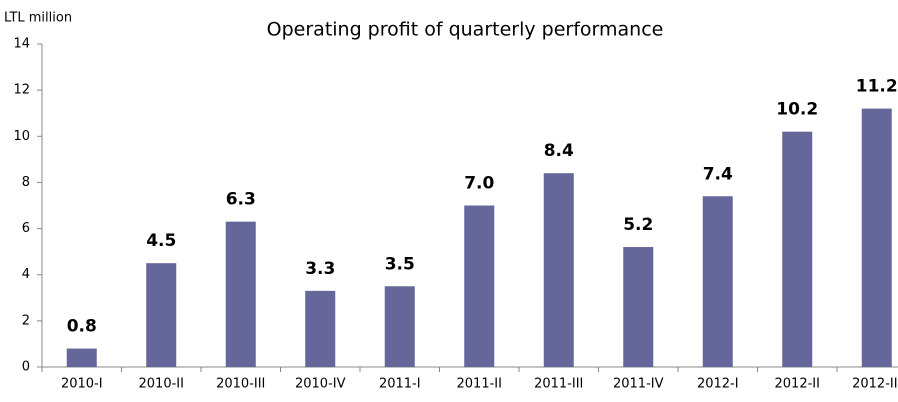 This screenshot has height=402, width=898. Describe the element at coordinates (797, 384) in the screenshot. I see `x-tick-label: 2012-II` at that location.